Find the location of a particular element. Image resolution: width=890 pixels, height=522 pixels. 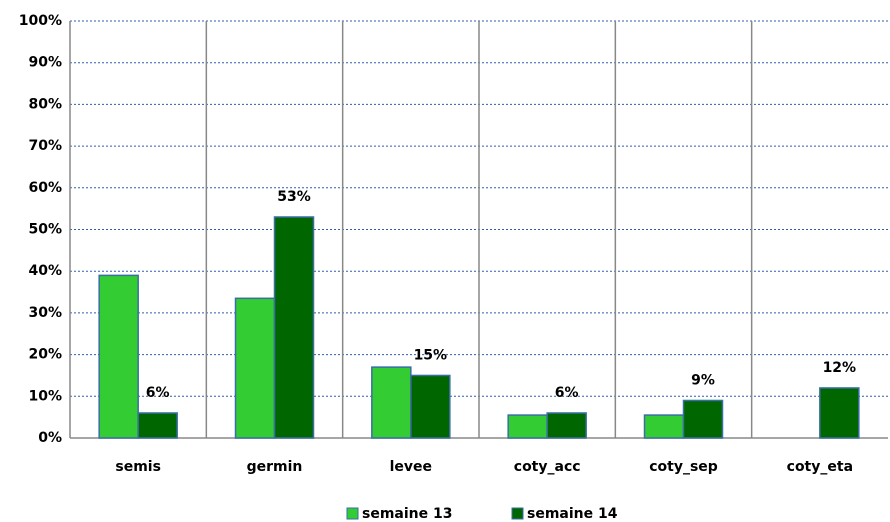

x-tick-label: coty_eta is located at coordinates (820, 467).